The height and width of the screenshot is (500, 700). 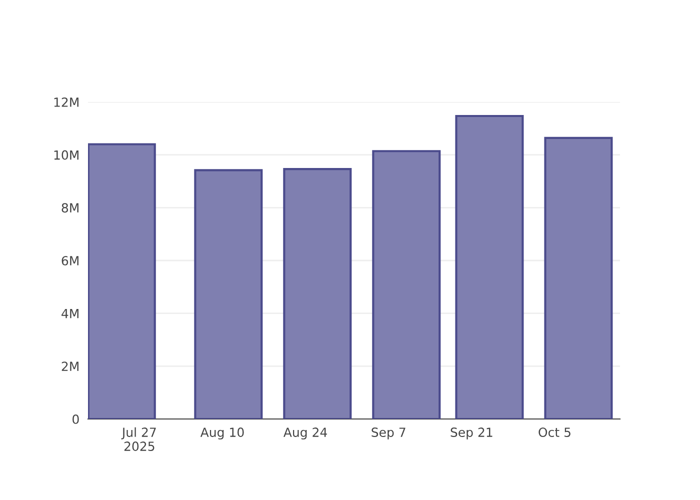 What do you see at coordinates (138, 439) in the screenshot?
I see `x-tick-label: Jul 27 2025` at bounding box center [138, 439].